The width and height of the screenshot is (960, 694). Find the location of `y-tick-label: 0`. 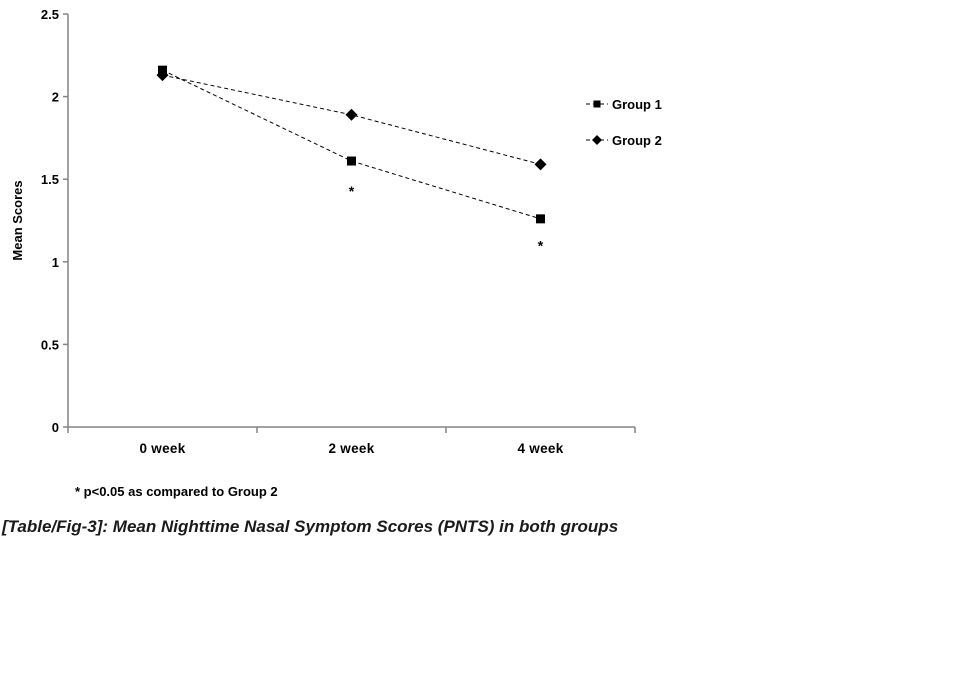

y-tick-label: 0 is located at coordinates (55, 427).